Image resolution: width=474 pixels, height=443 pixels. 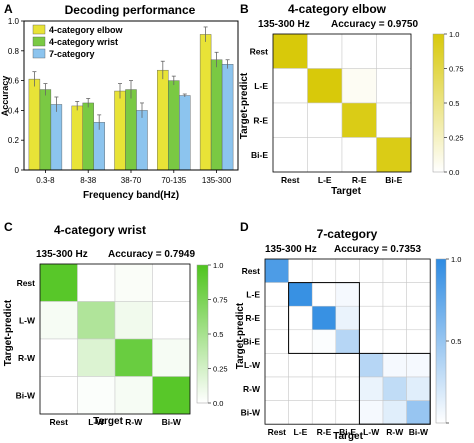 I want to click on x-axis-label: Frequency band(Hz), so click(x=131, y=195).